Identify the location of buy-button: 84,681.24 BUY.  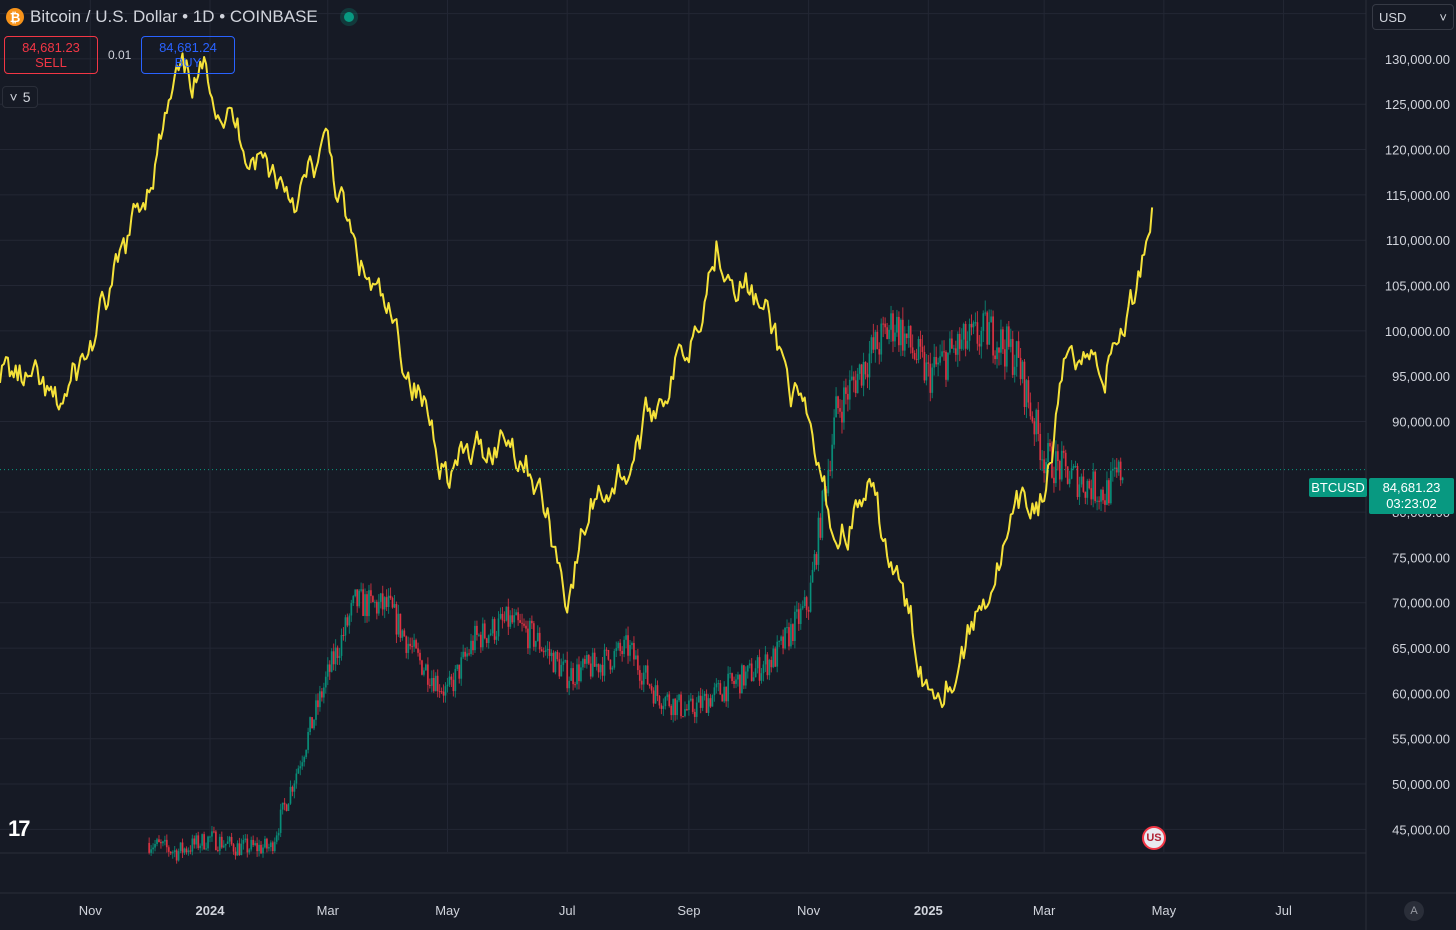
(188, 55).